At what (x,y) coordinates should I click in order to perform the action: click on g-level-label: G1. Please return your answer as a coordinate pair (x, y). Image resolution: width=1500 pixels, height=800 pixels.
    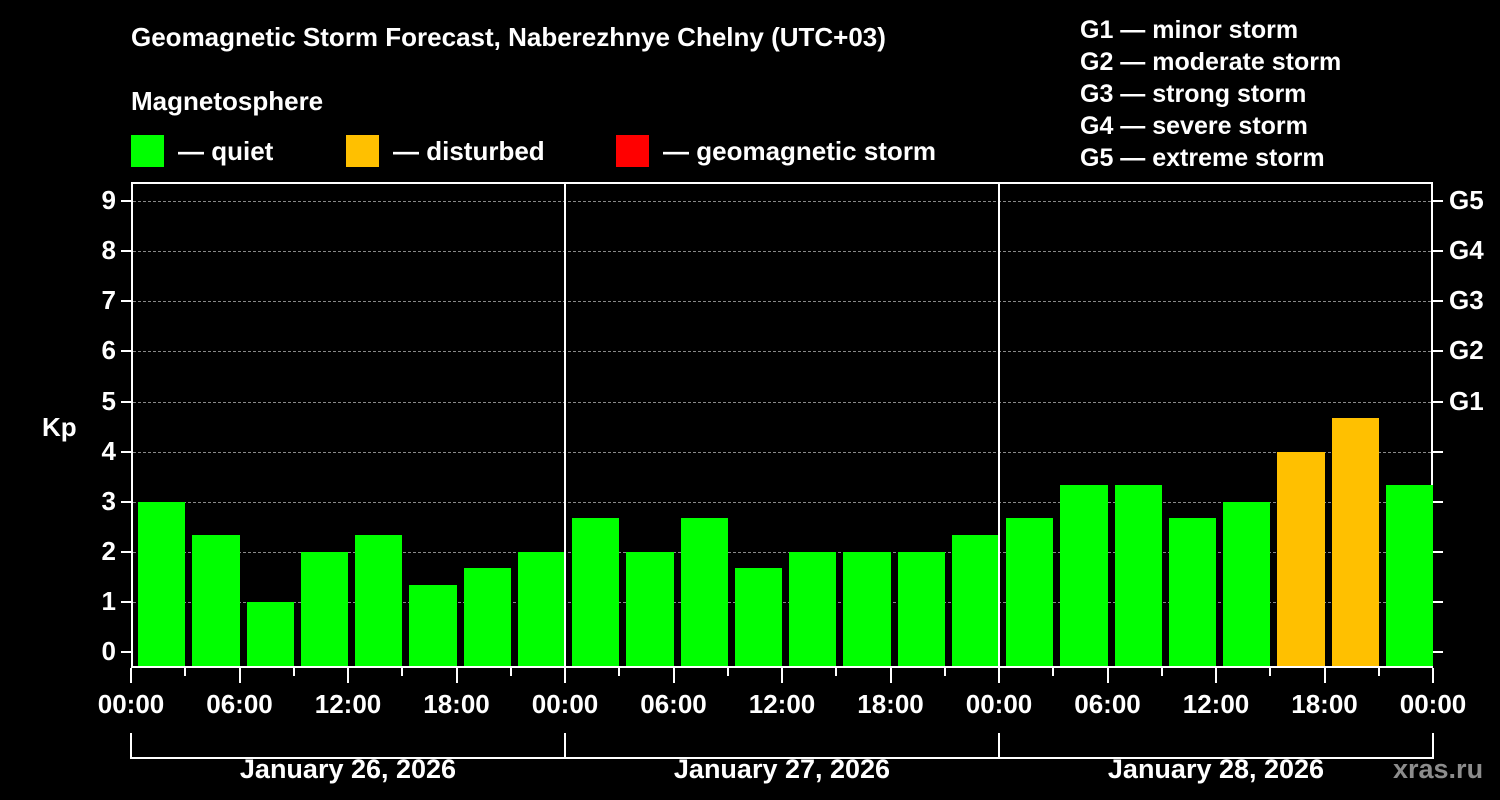
    Looking at the image, I should click on (1466, 400).